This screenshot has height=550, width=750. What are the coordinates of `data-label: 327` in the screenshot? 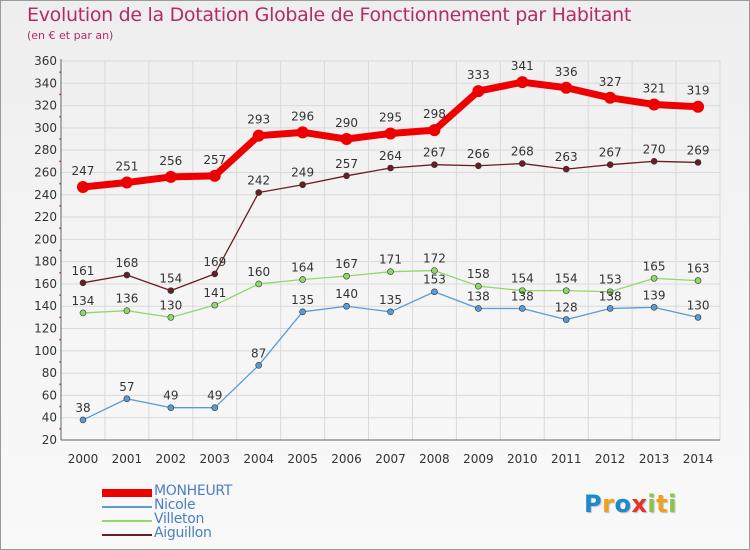 It's located at (610, 82).